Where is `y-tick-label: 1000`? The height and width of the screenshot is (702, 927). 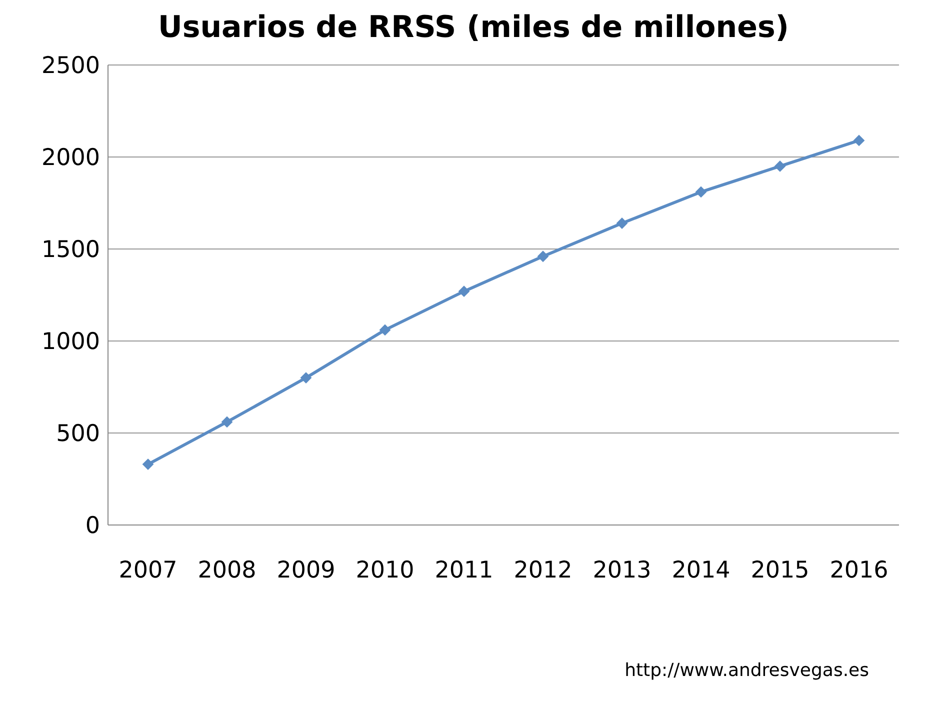
y-tick-label: 1000 is located at coordinates (70, 342).